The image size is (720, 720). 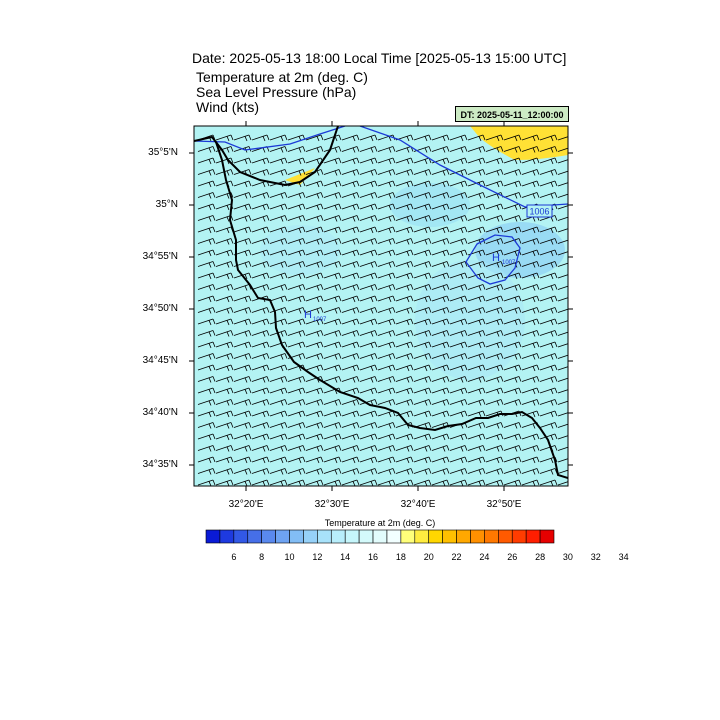 I want to click on lat-label: 35°N, so click(x=166, y=204).